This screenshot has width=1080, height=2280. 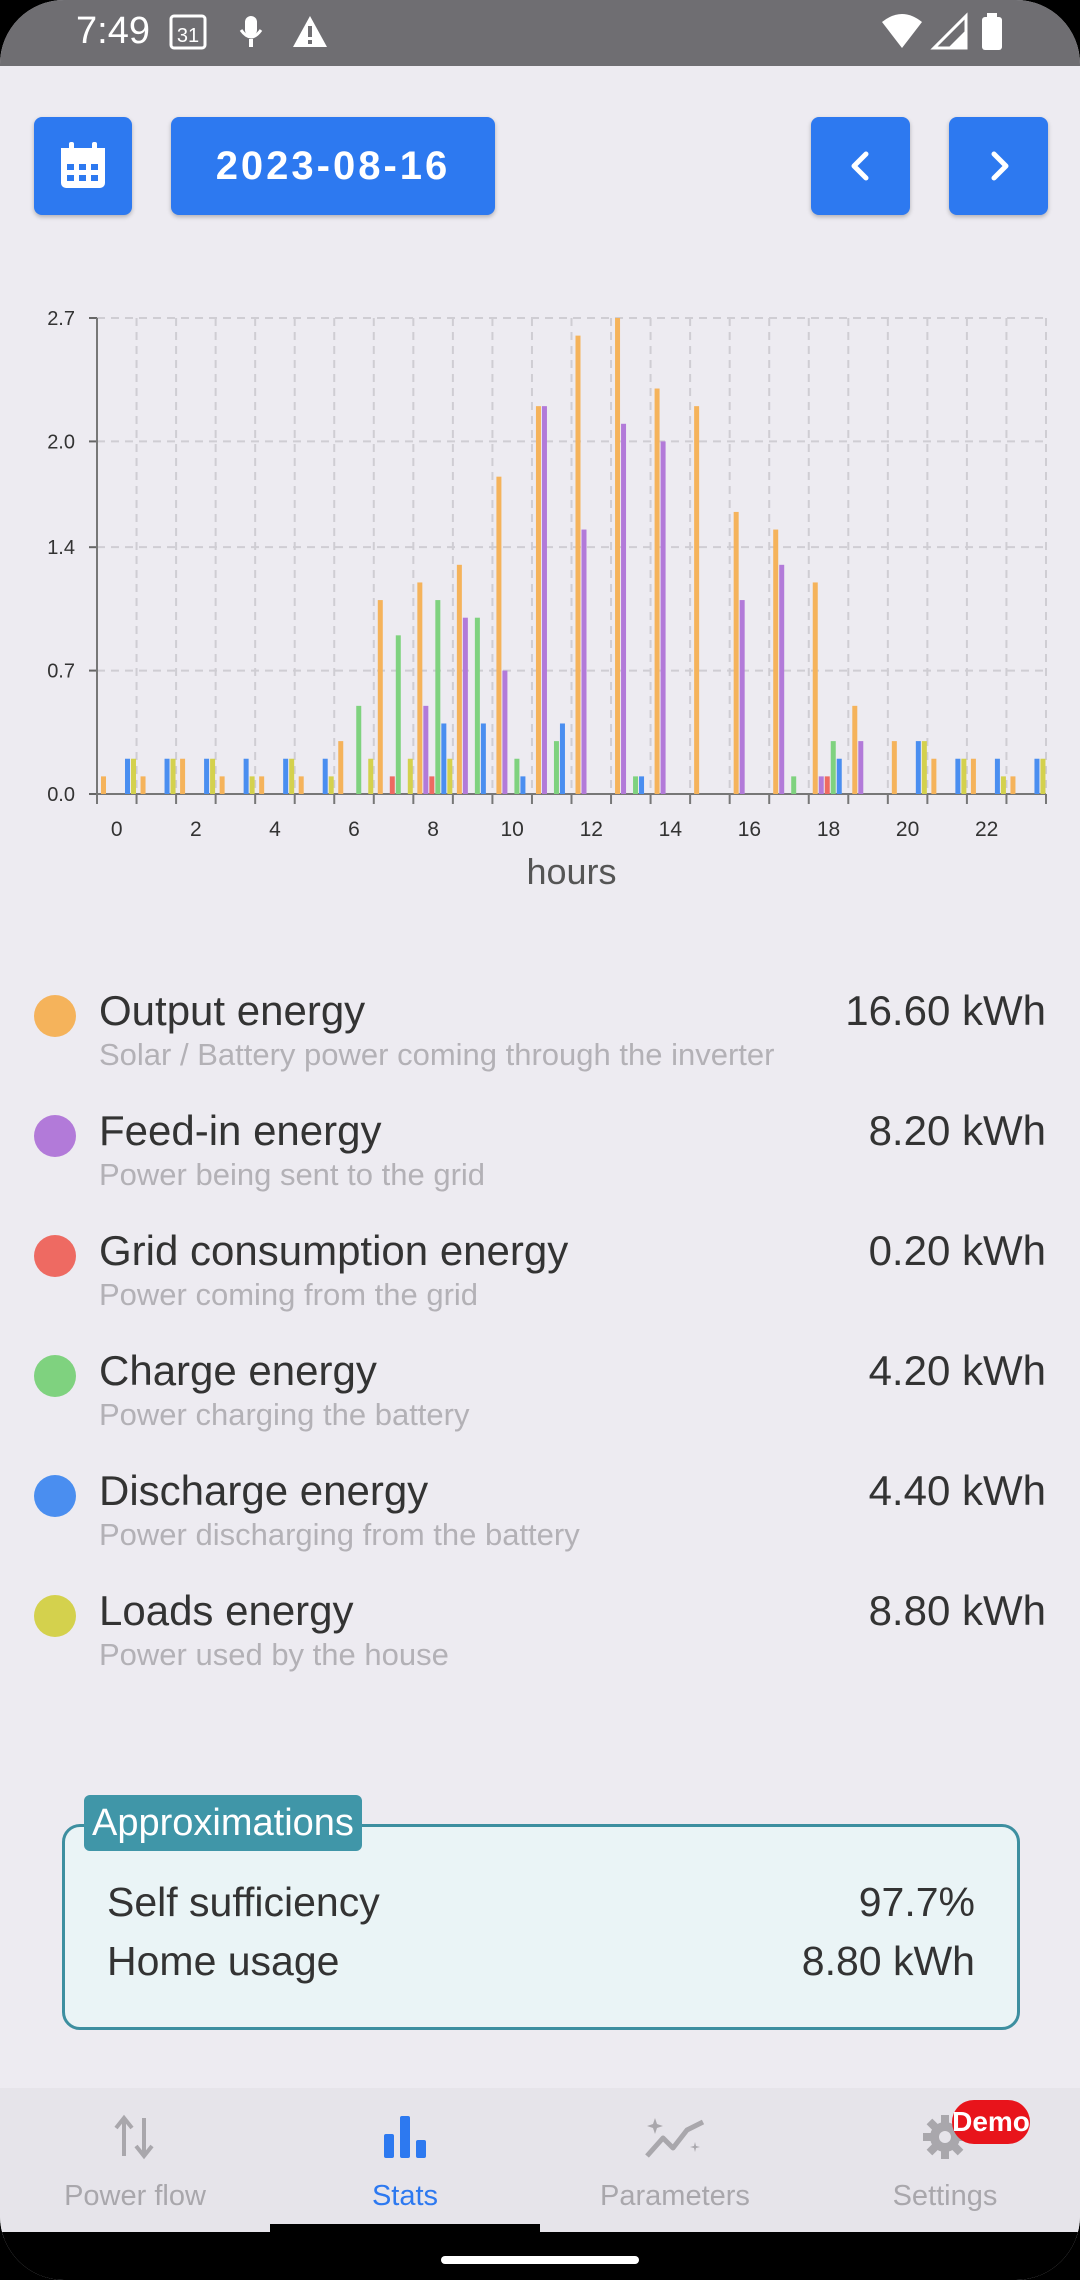 What do you see at coordinates (334, 1250) in the screenshot?
I see `legend-title: Grid consumption energy` at bounding box center [334, 1250].